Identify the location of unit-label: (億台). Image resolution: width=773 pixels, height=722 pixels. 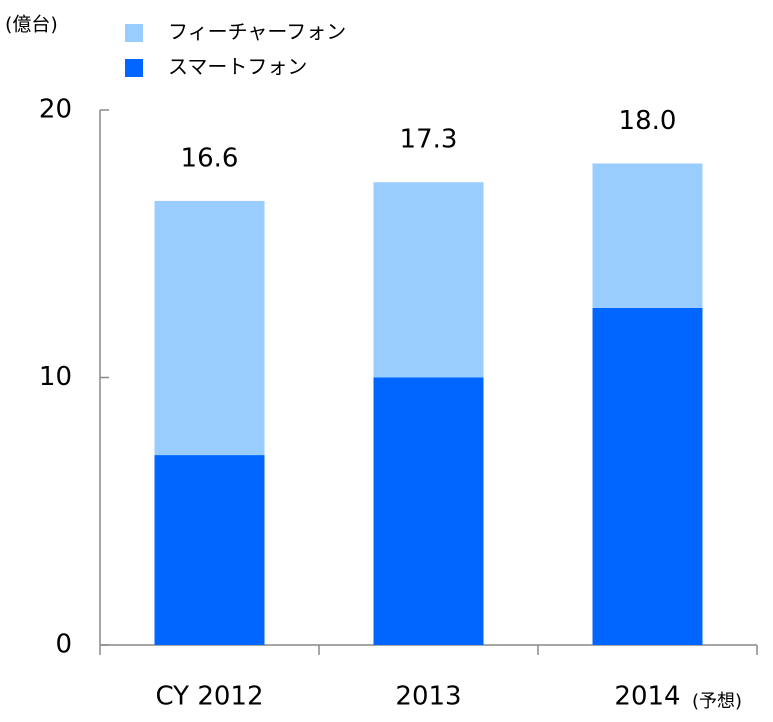
(31, 25).